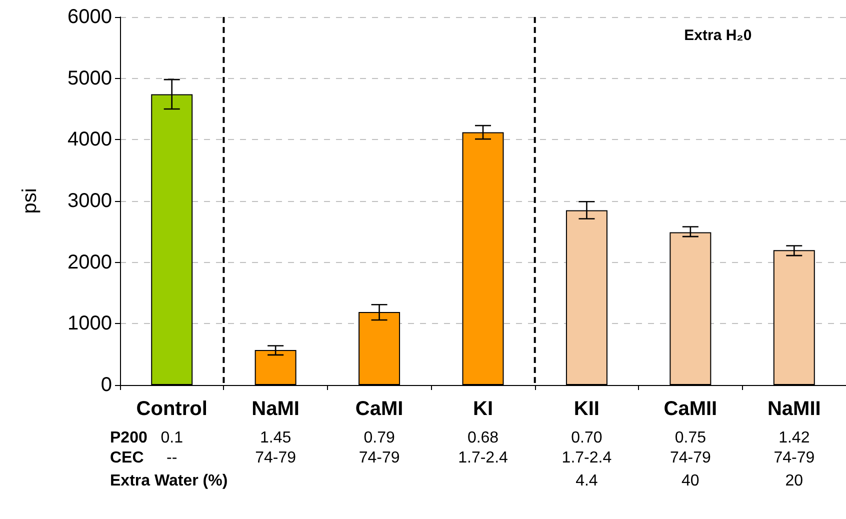 The image size is (846, 519). Describe the element at coordinates (129, 438) in the screenshot. I see `text: P200` at that location.